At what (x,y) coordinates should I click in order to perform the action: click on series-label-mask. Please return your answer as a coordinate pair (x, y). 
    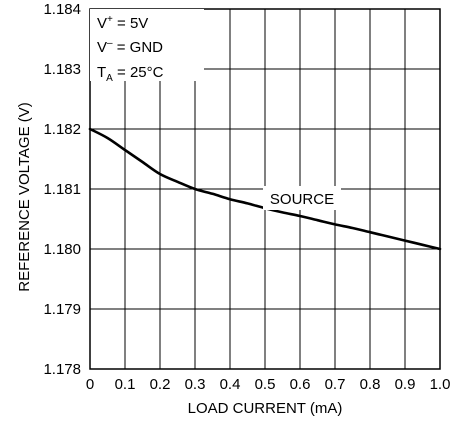
    Looking at the image, I should click on (302, 198).